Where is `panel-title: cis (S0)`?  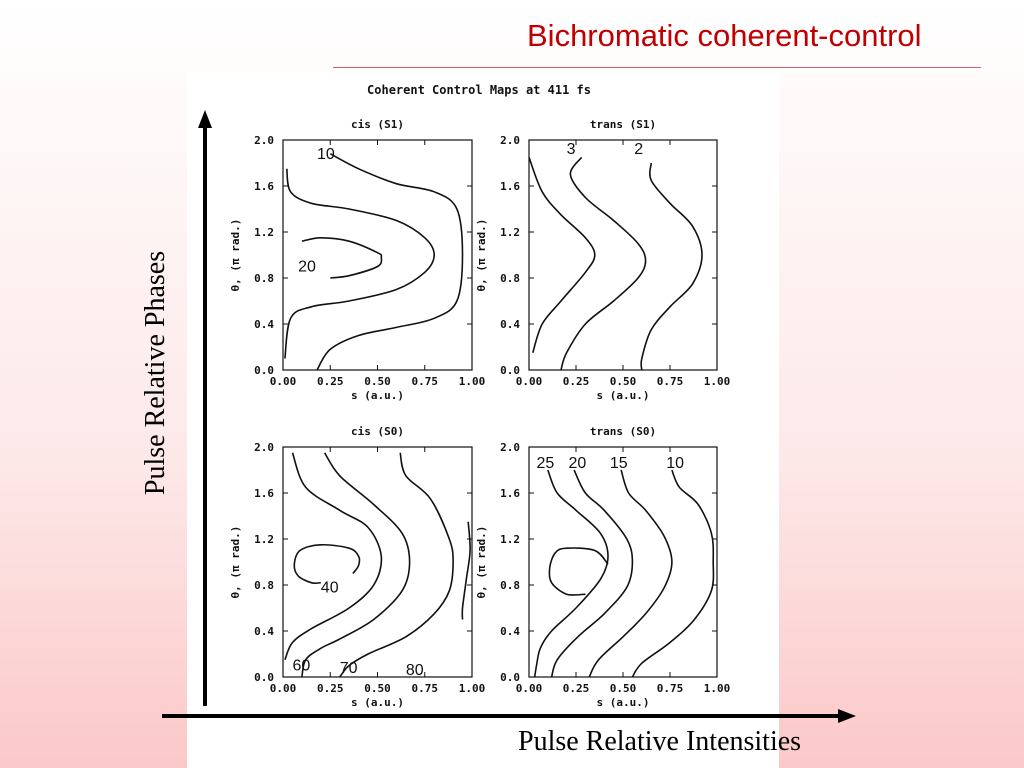 panel-title: cis (S0) is located at coordinates (377, 431).